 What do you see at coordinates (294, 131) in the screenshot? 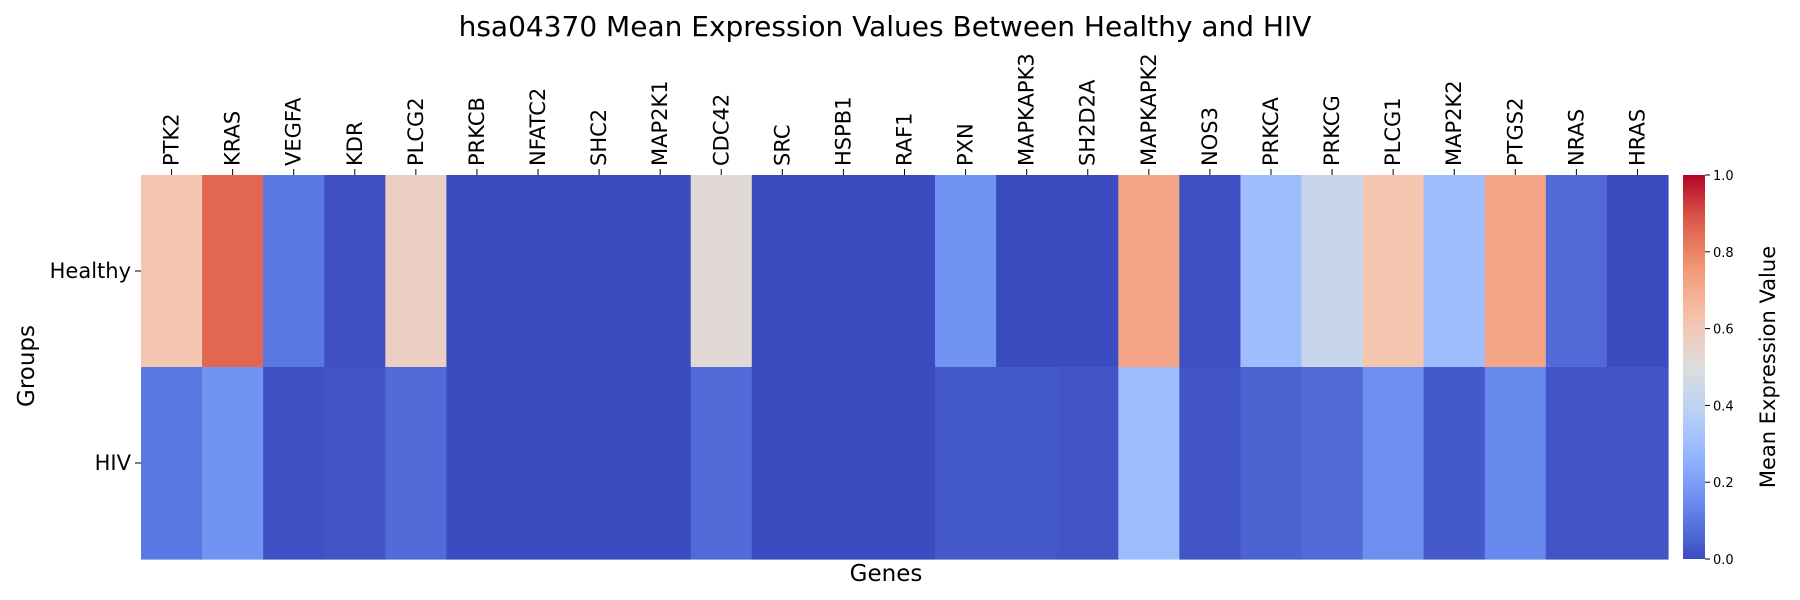
I see `gene-label: VEGFA` at bounding box center [294, 131].